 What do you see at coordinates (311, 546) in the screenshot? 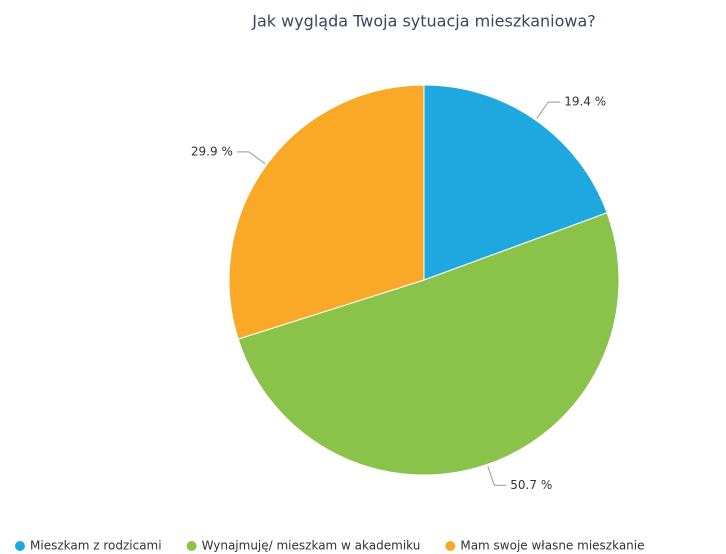
I see `legend-label: Wynajmuję/ mieszkam w akademiku` at bounding box center [311, 546].